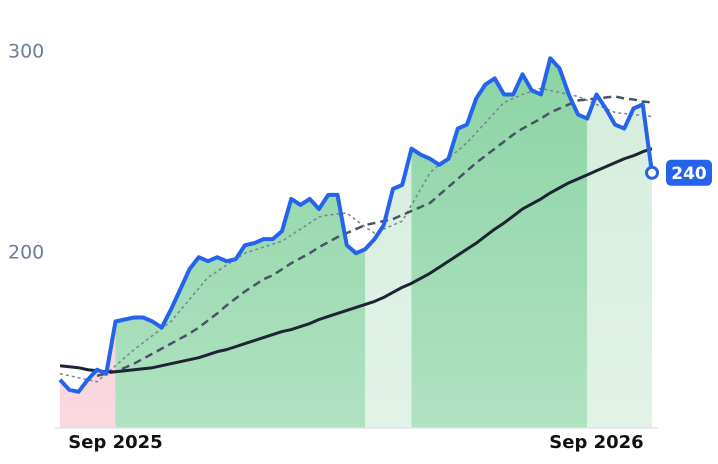  Describe the element at coordinates (596, 442) in the screenshot. I see `x-tick-label: Sep 2026` at that location.